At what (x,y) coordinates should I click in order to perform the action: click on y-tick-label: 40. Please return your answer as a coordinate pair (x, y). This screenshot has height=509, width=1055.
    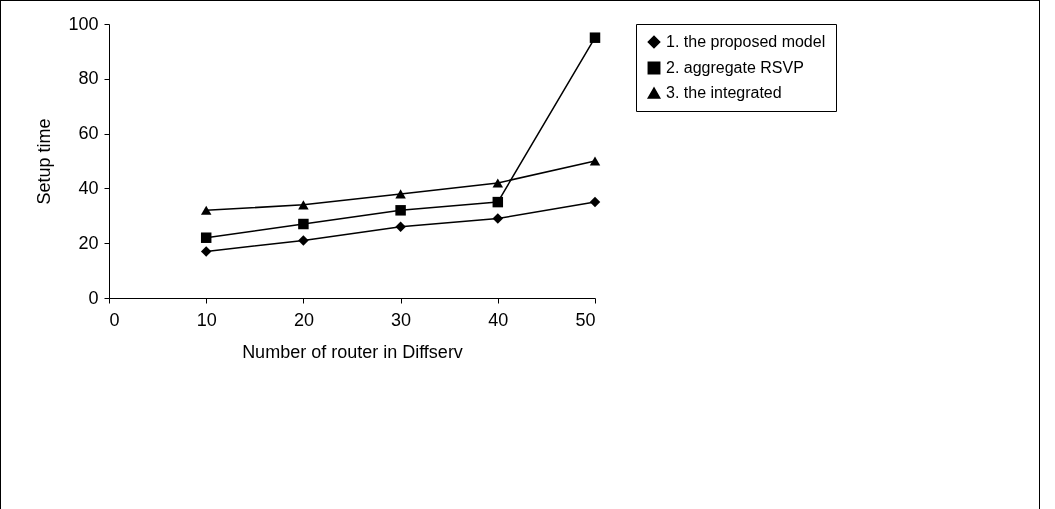
    Looking at the image, I should click on (88, 187).